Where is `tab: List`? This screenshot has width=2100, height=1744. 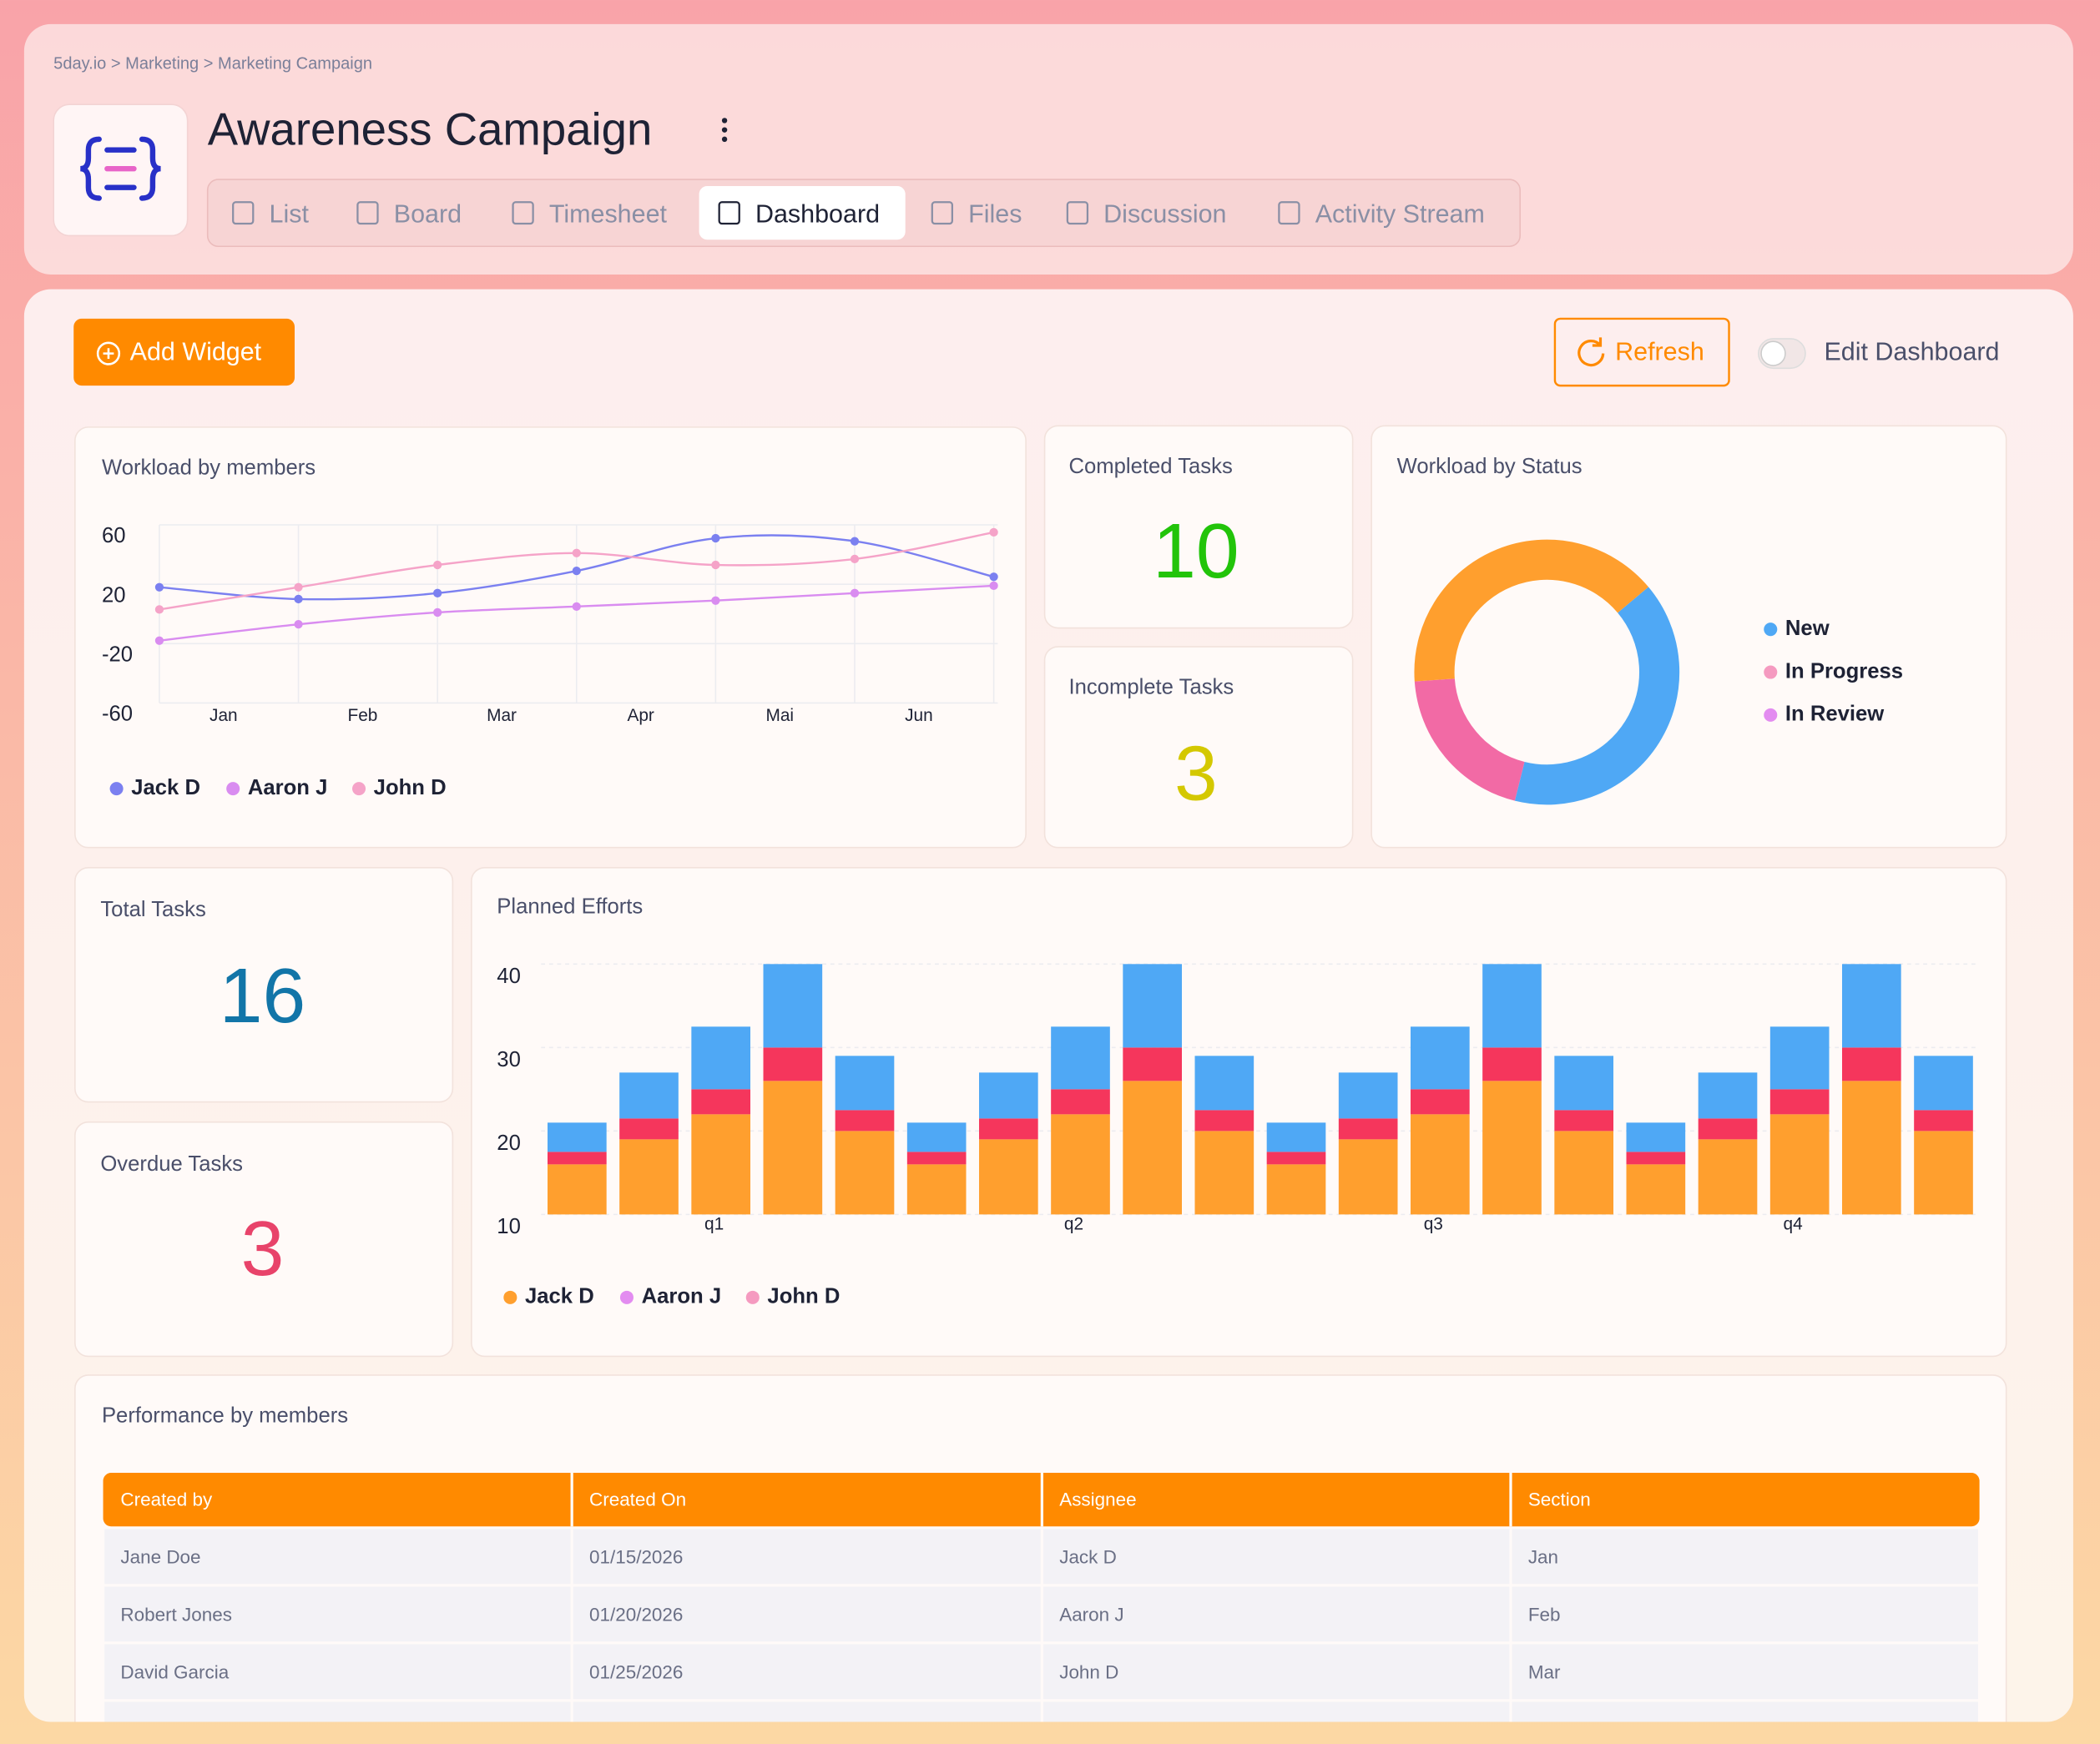
tab: List is located at coordinates (290, 213).